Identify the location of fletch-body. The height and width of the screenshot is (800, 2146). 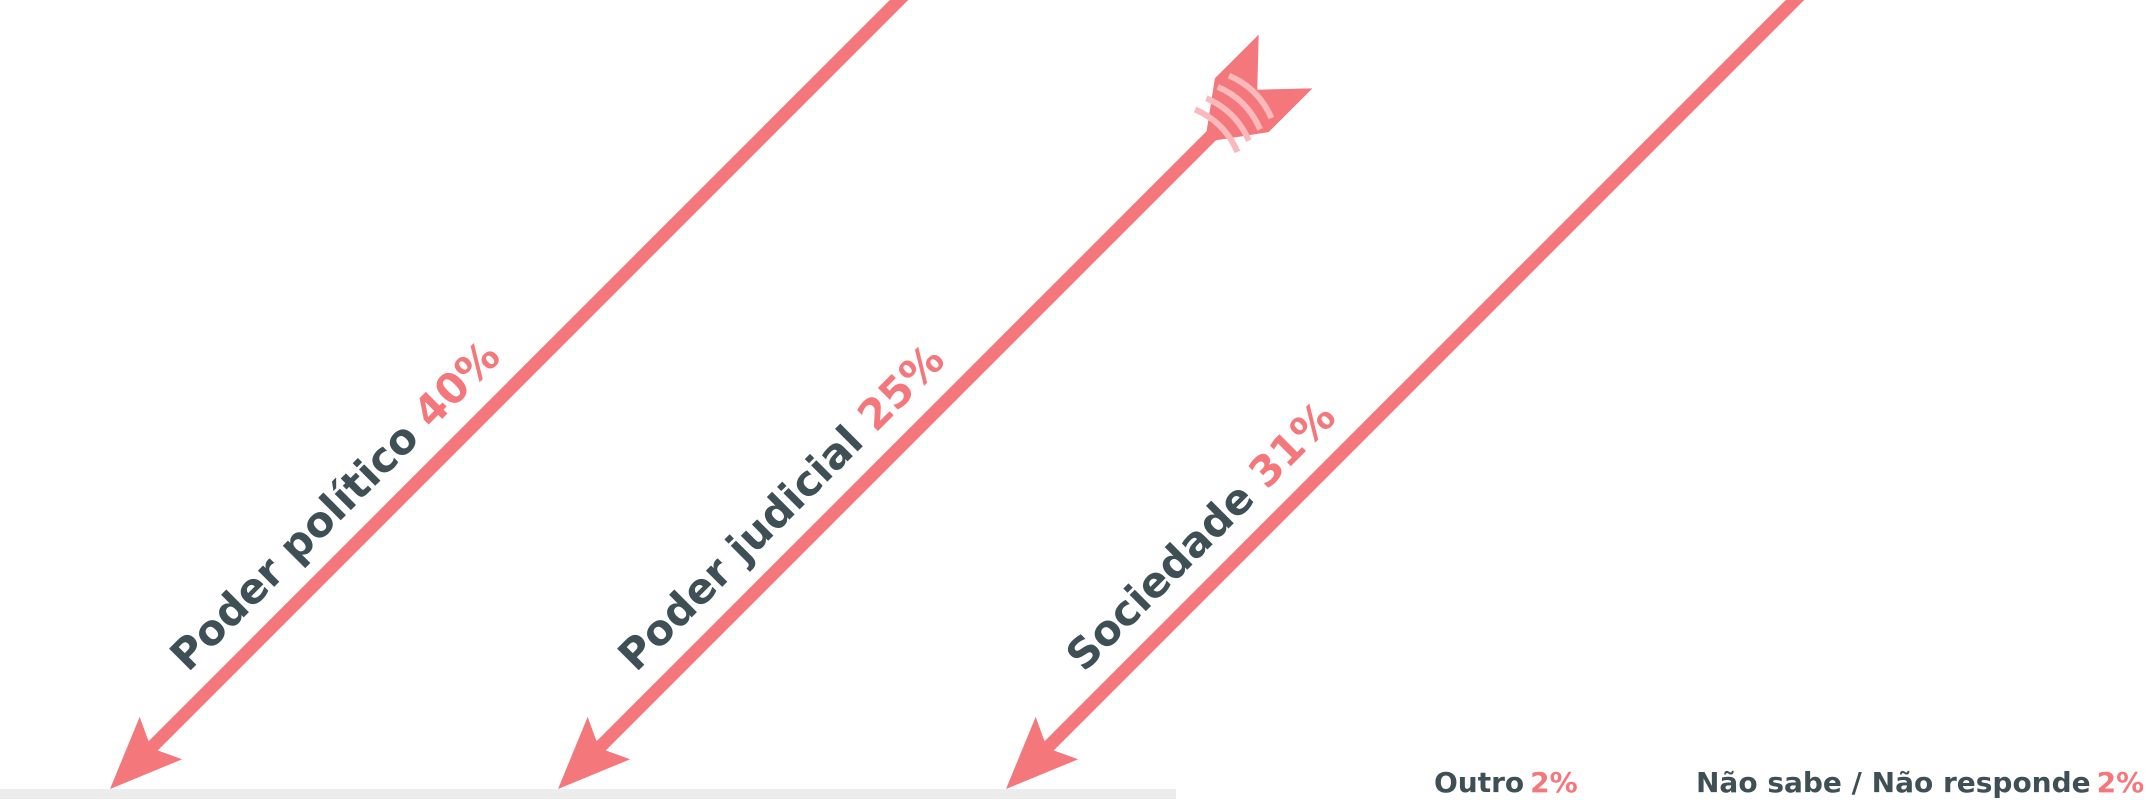
(1852, 5).